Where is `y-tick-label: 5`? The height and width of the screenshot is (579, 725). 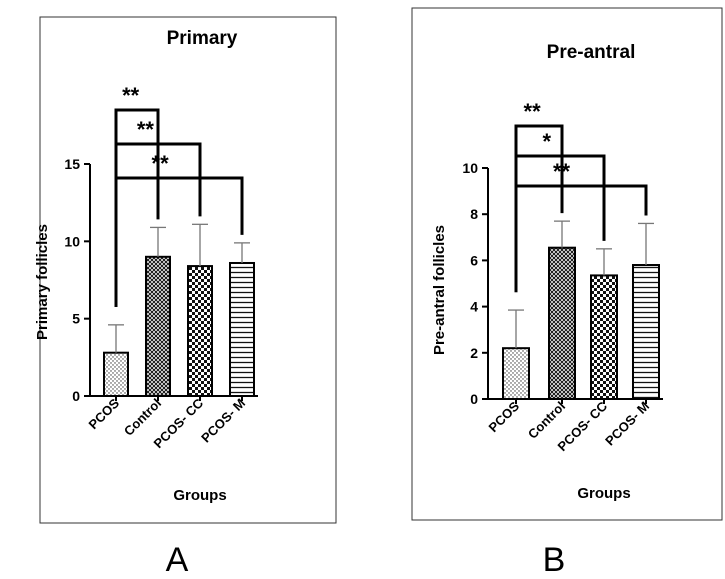
y-tick-label: 5 is located at coordinates (76, 319).